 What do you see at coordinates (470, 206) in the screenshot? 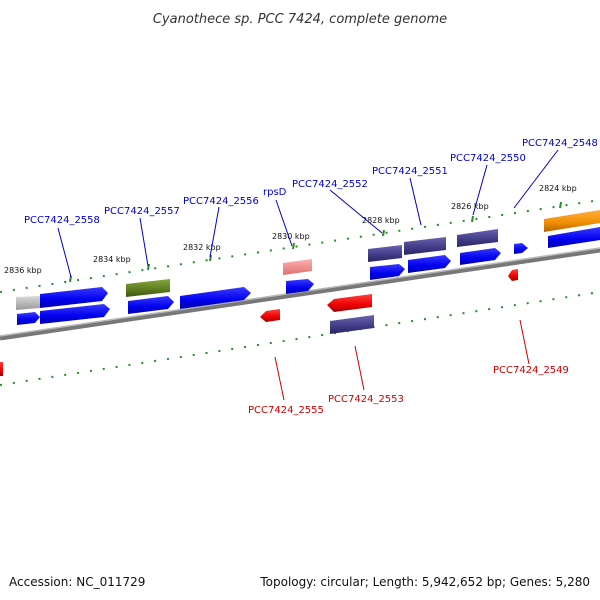
I see `scale-label-2826: 2826 kbp` at bounding box center [470, 206].